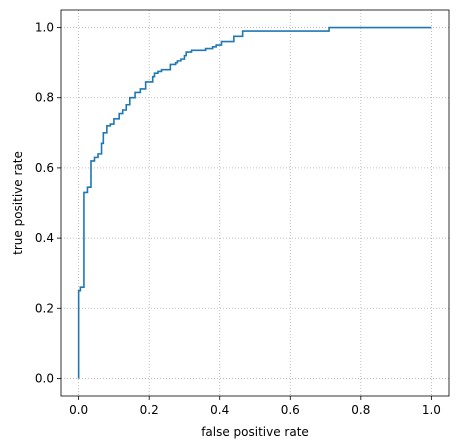 The image size is (458, 448). What do you see at coordinates (18, 203) in the screenshot?
I see `y-axis-label: true positive rate` at bounding box center [18, 203].